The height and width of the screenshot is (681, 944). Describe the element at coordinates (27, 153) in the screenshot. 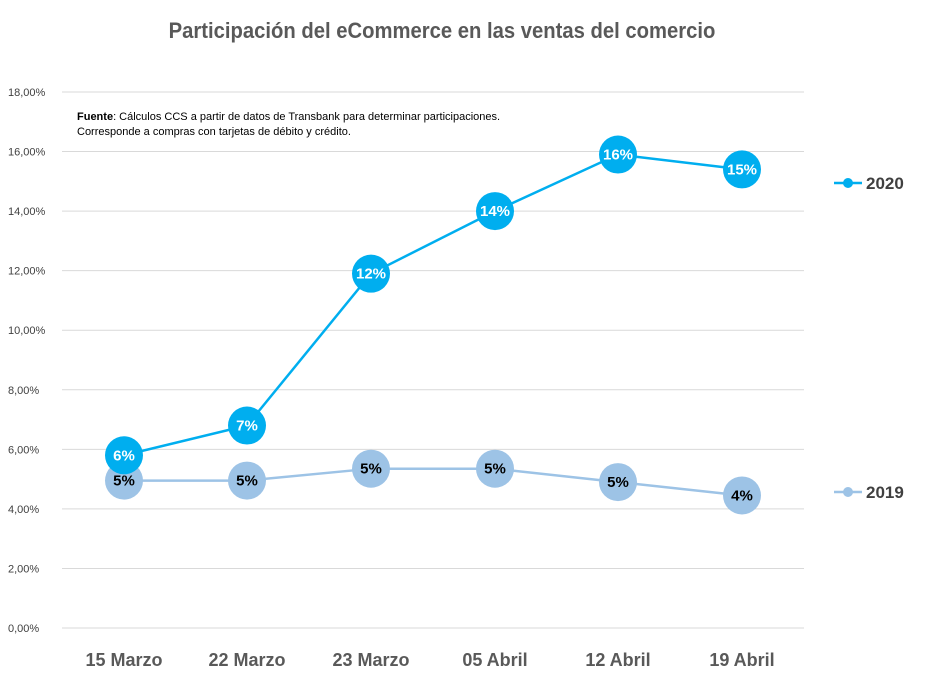

I see `y-tick-label: 16,00%` at that location.